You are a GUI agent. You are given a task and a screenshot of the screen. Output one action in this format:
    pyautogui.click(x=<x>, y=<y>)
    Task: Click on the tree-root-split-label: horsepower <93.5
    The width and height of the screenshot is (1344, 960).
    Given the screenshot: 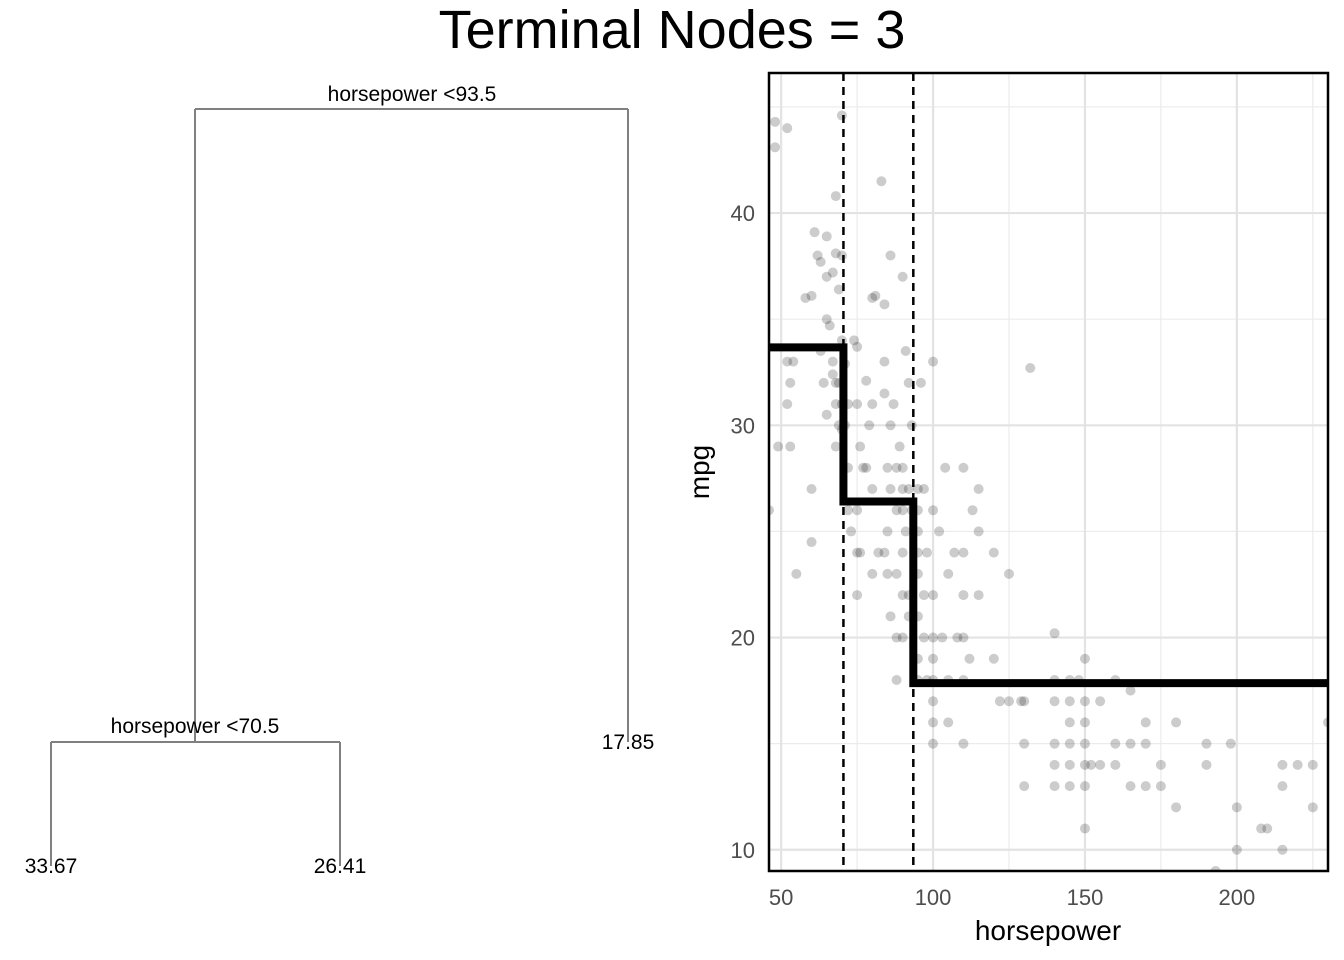 What is the action you would take?
    pyautogui.click(x=412, y=94)
    